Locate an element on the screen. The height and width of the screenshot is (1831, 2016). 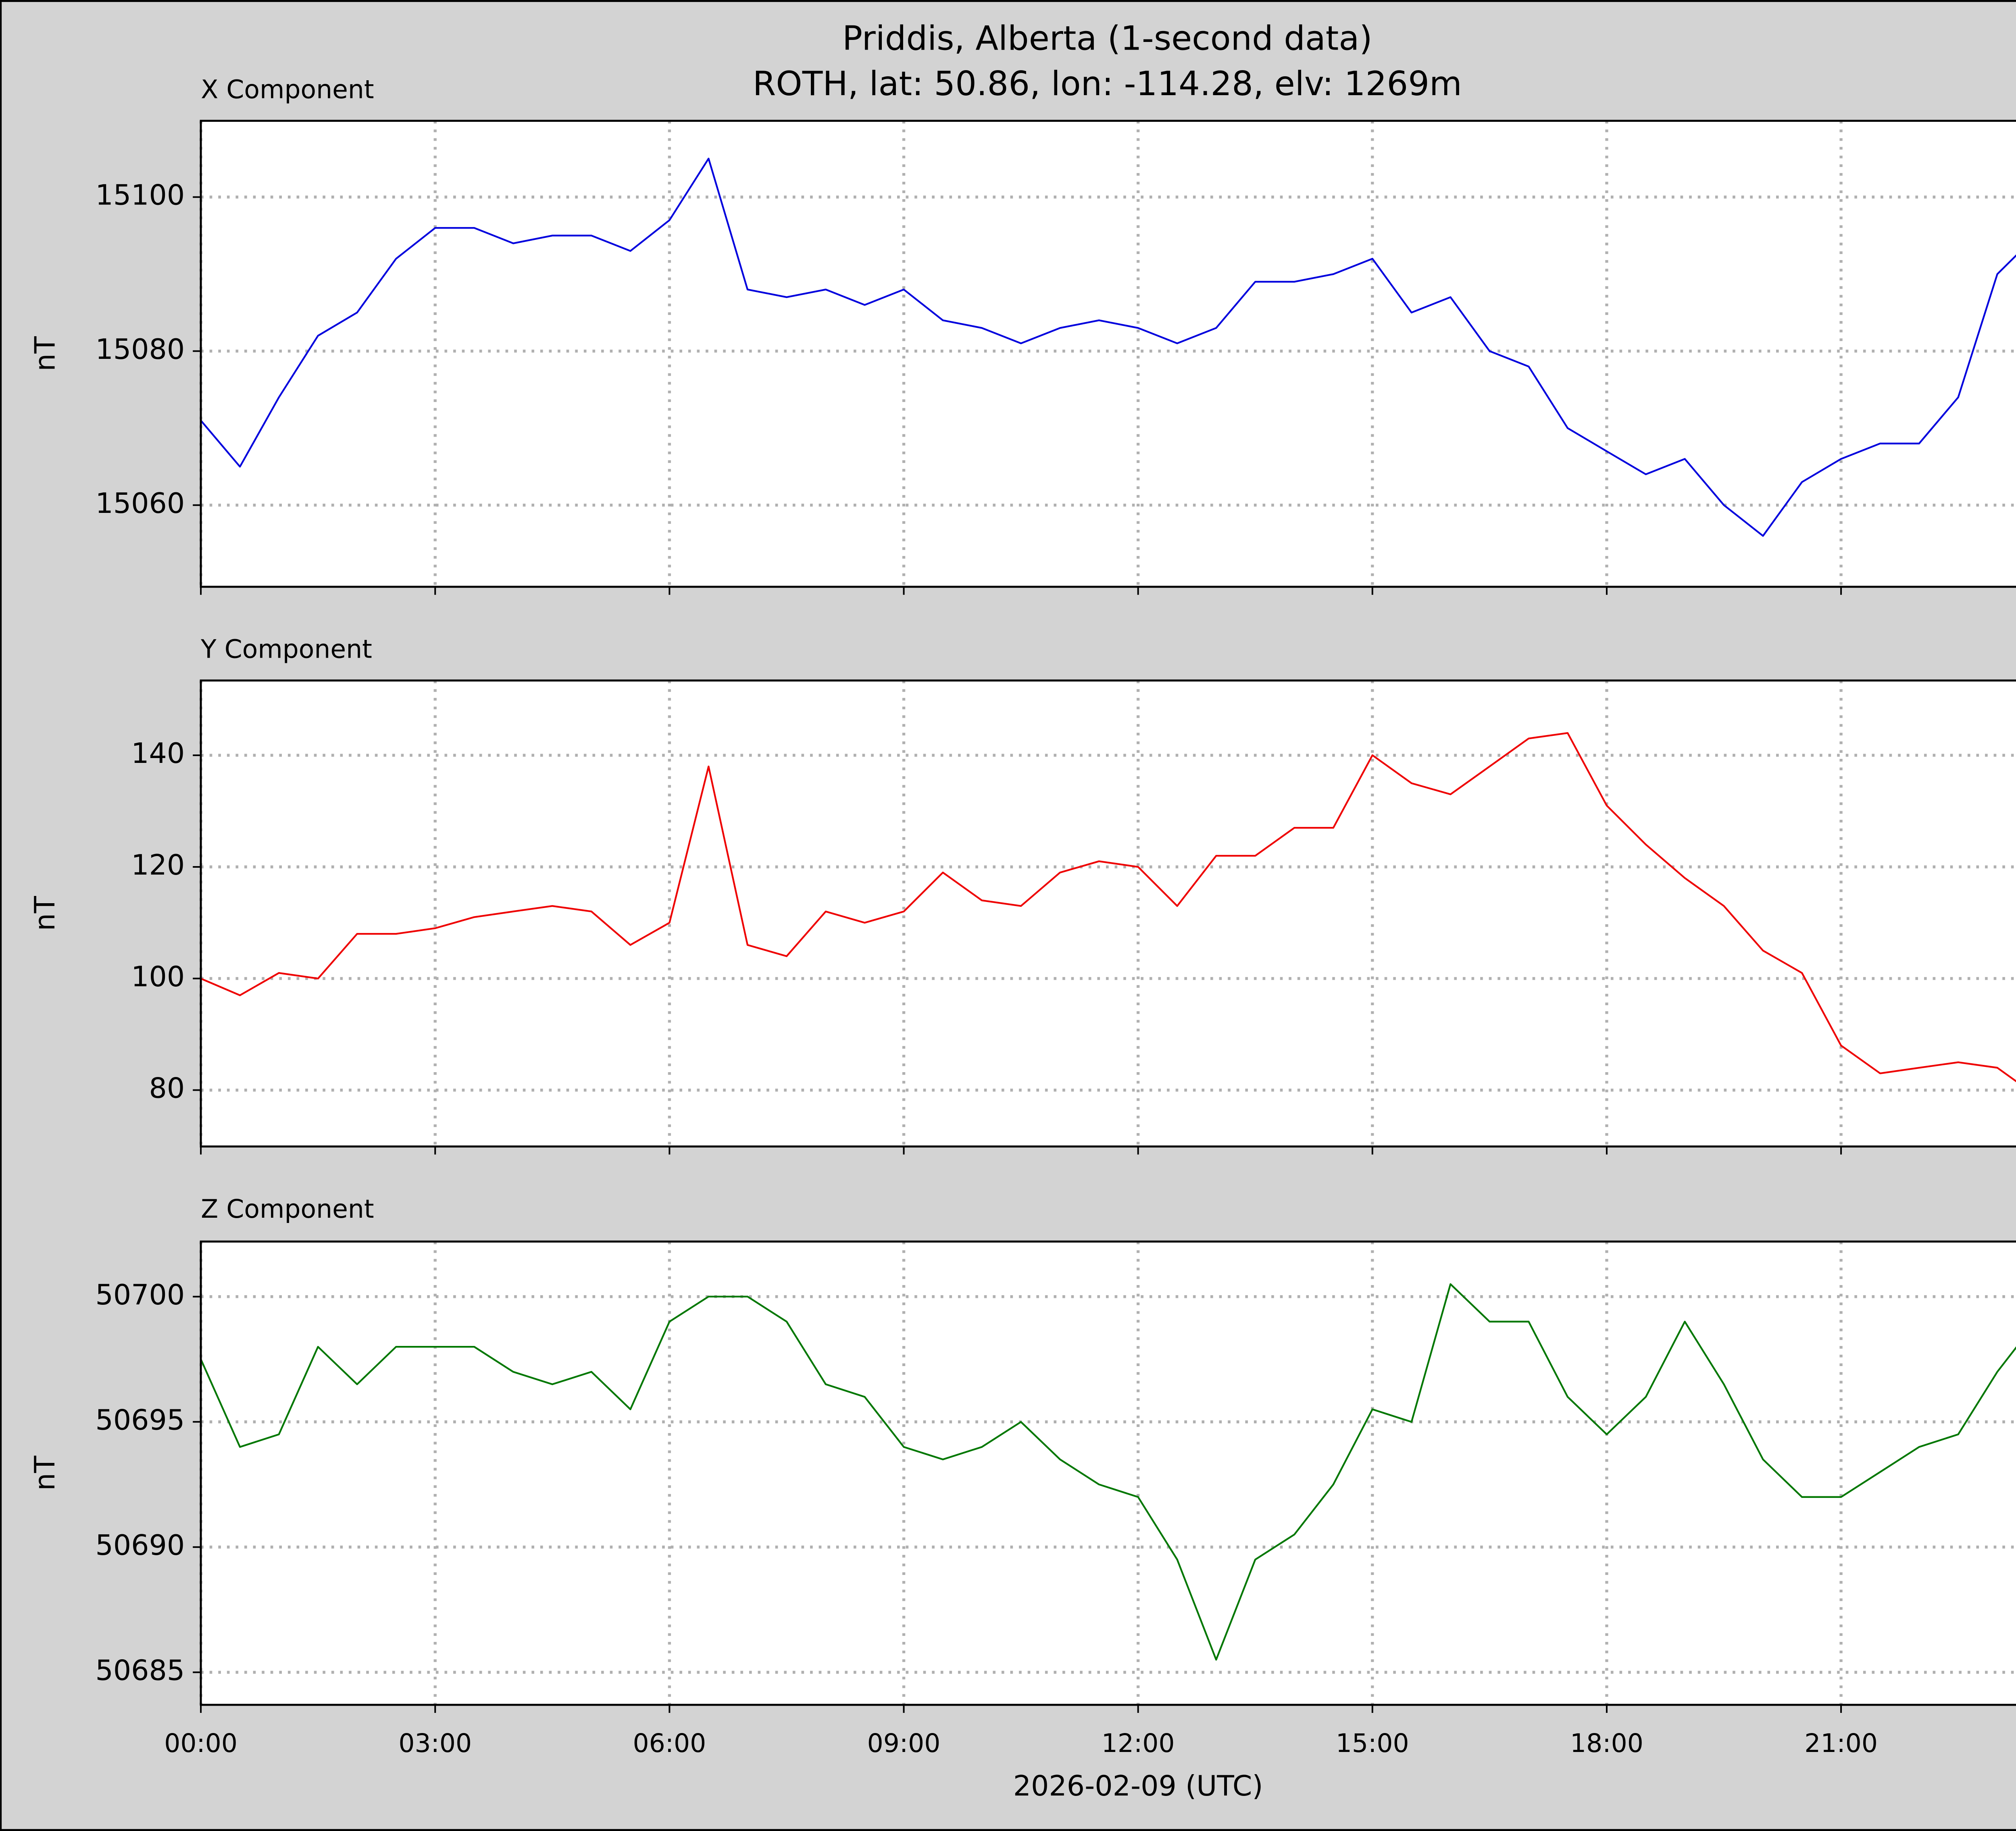
panel-title: X Component is located at coordinates (287, 89).